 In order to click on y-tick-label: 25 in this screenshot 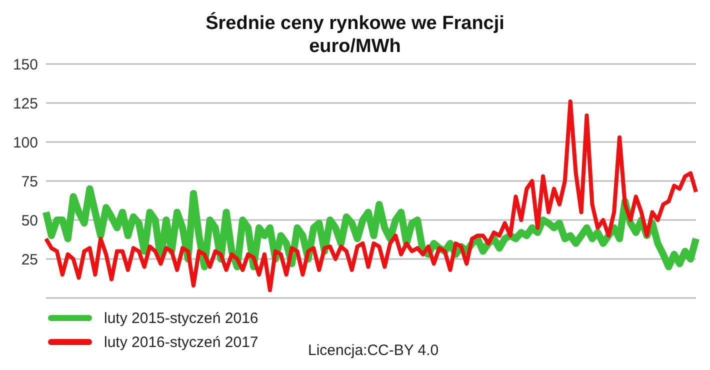, I will do `click(29, 259)`.